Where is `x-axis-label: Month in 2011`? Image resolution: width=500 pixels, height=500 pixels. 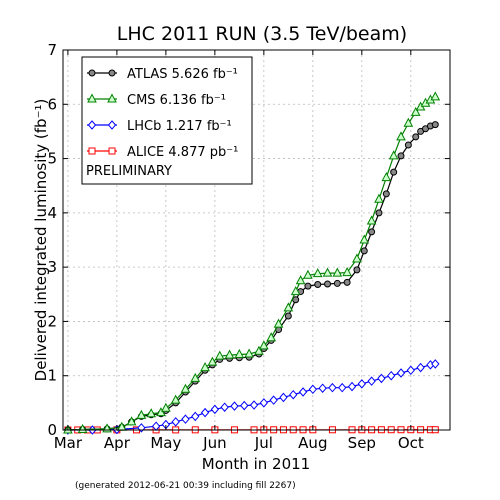
x-axis-label: Month in 2011 is located at coordinates (256, 464).